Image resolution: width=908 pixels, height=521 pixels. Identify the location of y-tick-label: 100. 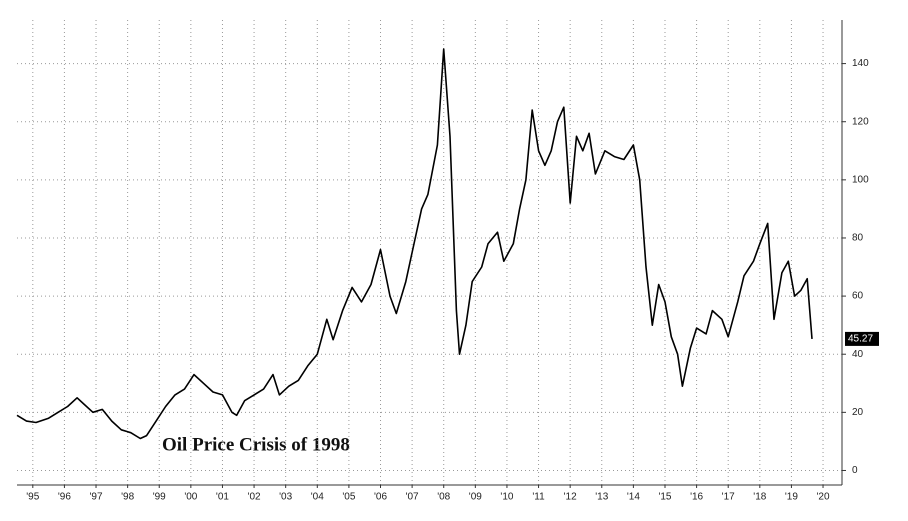
(860, 179).